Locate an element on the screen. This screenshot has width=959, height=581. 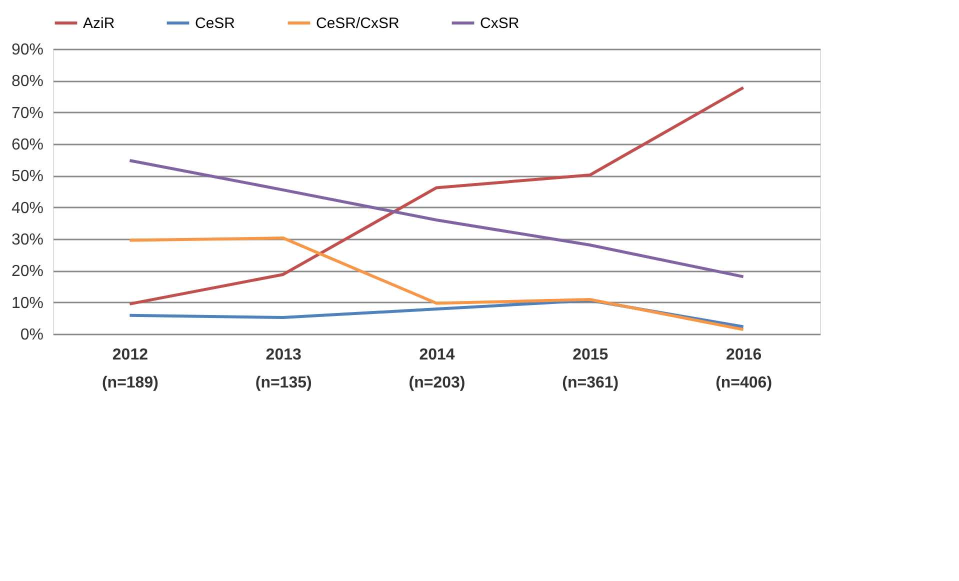
legend-label: CeSR/CxSR is located at coordinates (358, 23).